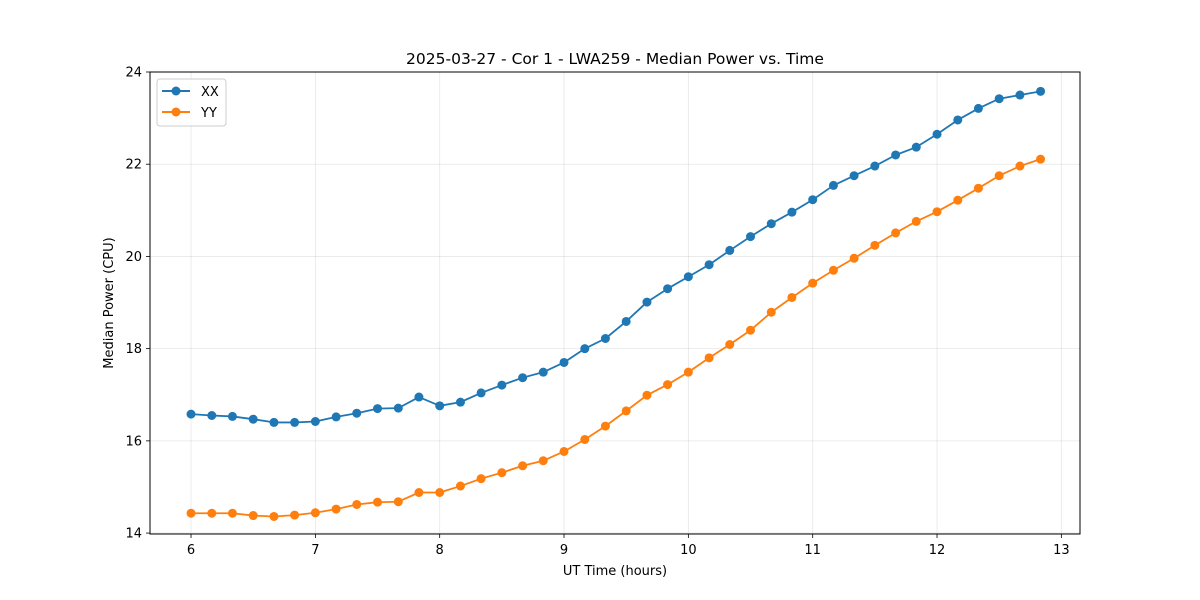 This screenshot has width=1200, height=600. Describe the element at coordinates (688, 550) in the screenshot. I see `x-tick-label: 10` at that location.